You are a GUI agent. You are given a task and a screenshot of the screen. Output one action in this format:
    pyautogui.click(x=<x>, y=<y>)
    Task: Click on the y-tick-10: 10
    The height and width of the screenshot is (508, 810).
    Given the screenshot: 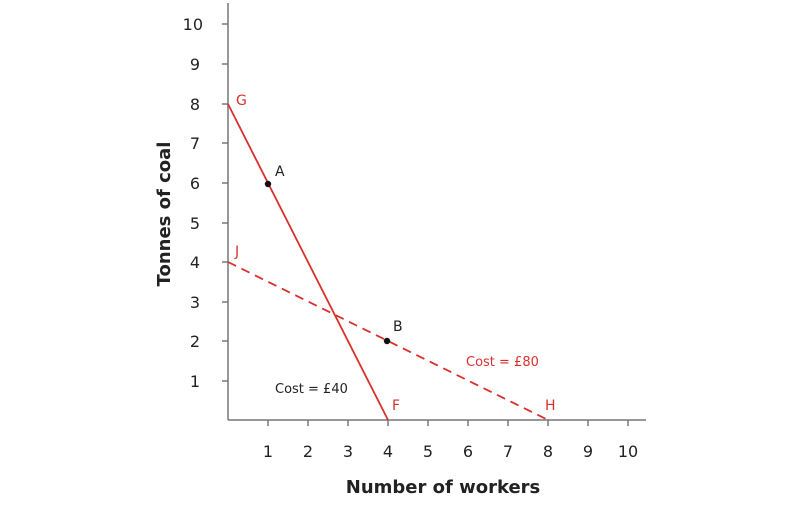 What is the action you would take?
    pyautogui.click(x=193, y=24)
    